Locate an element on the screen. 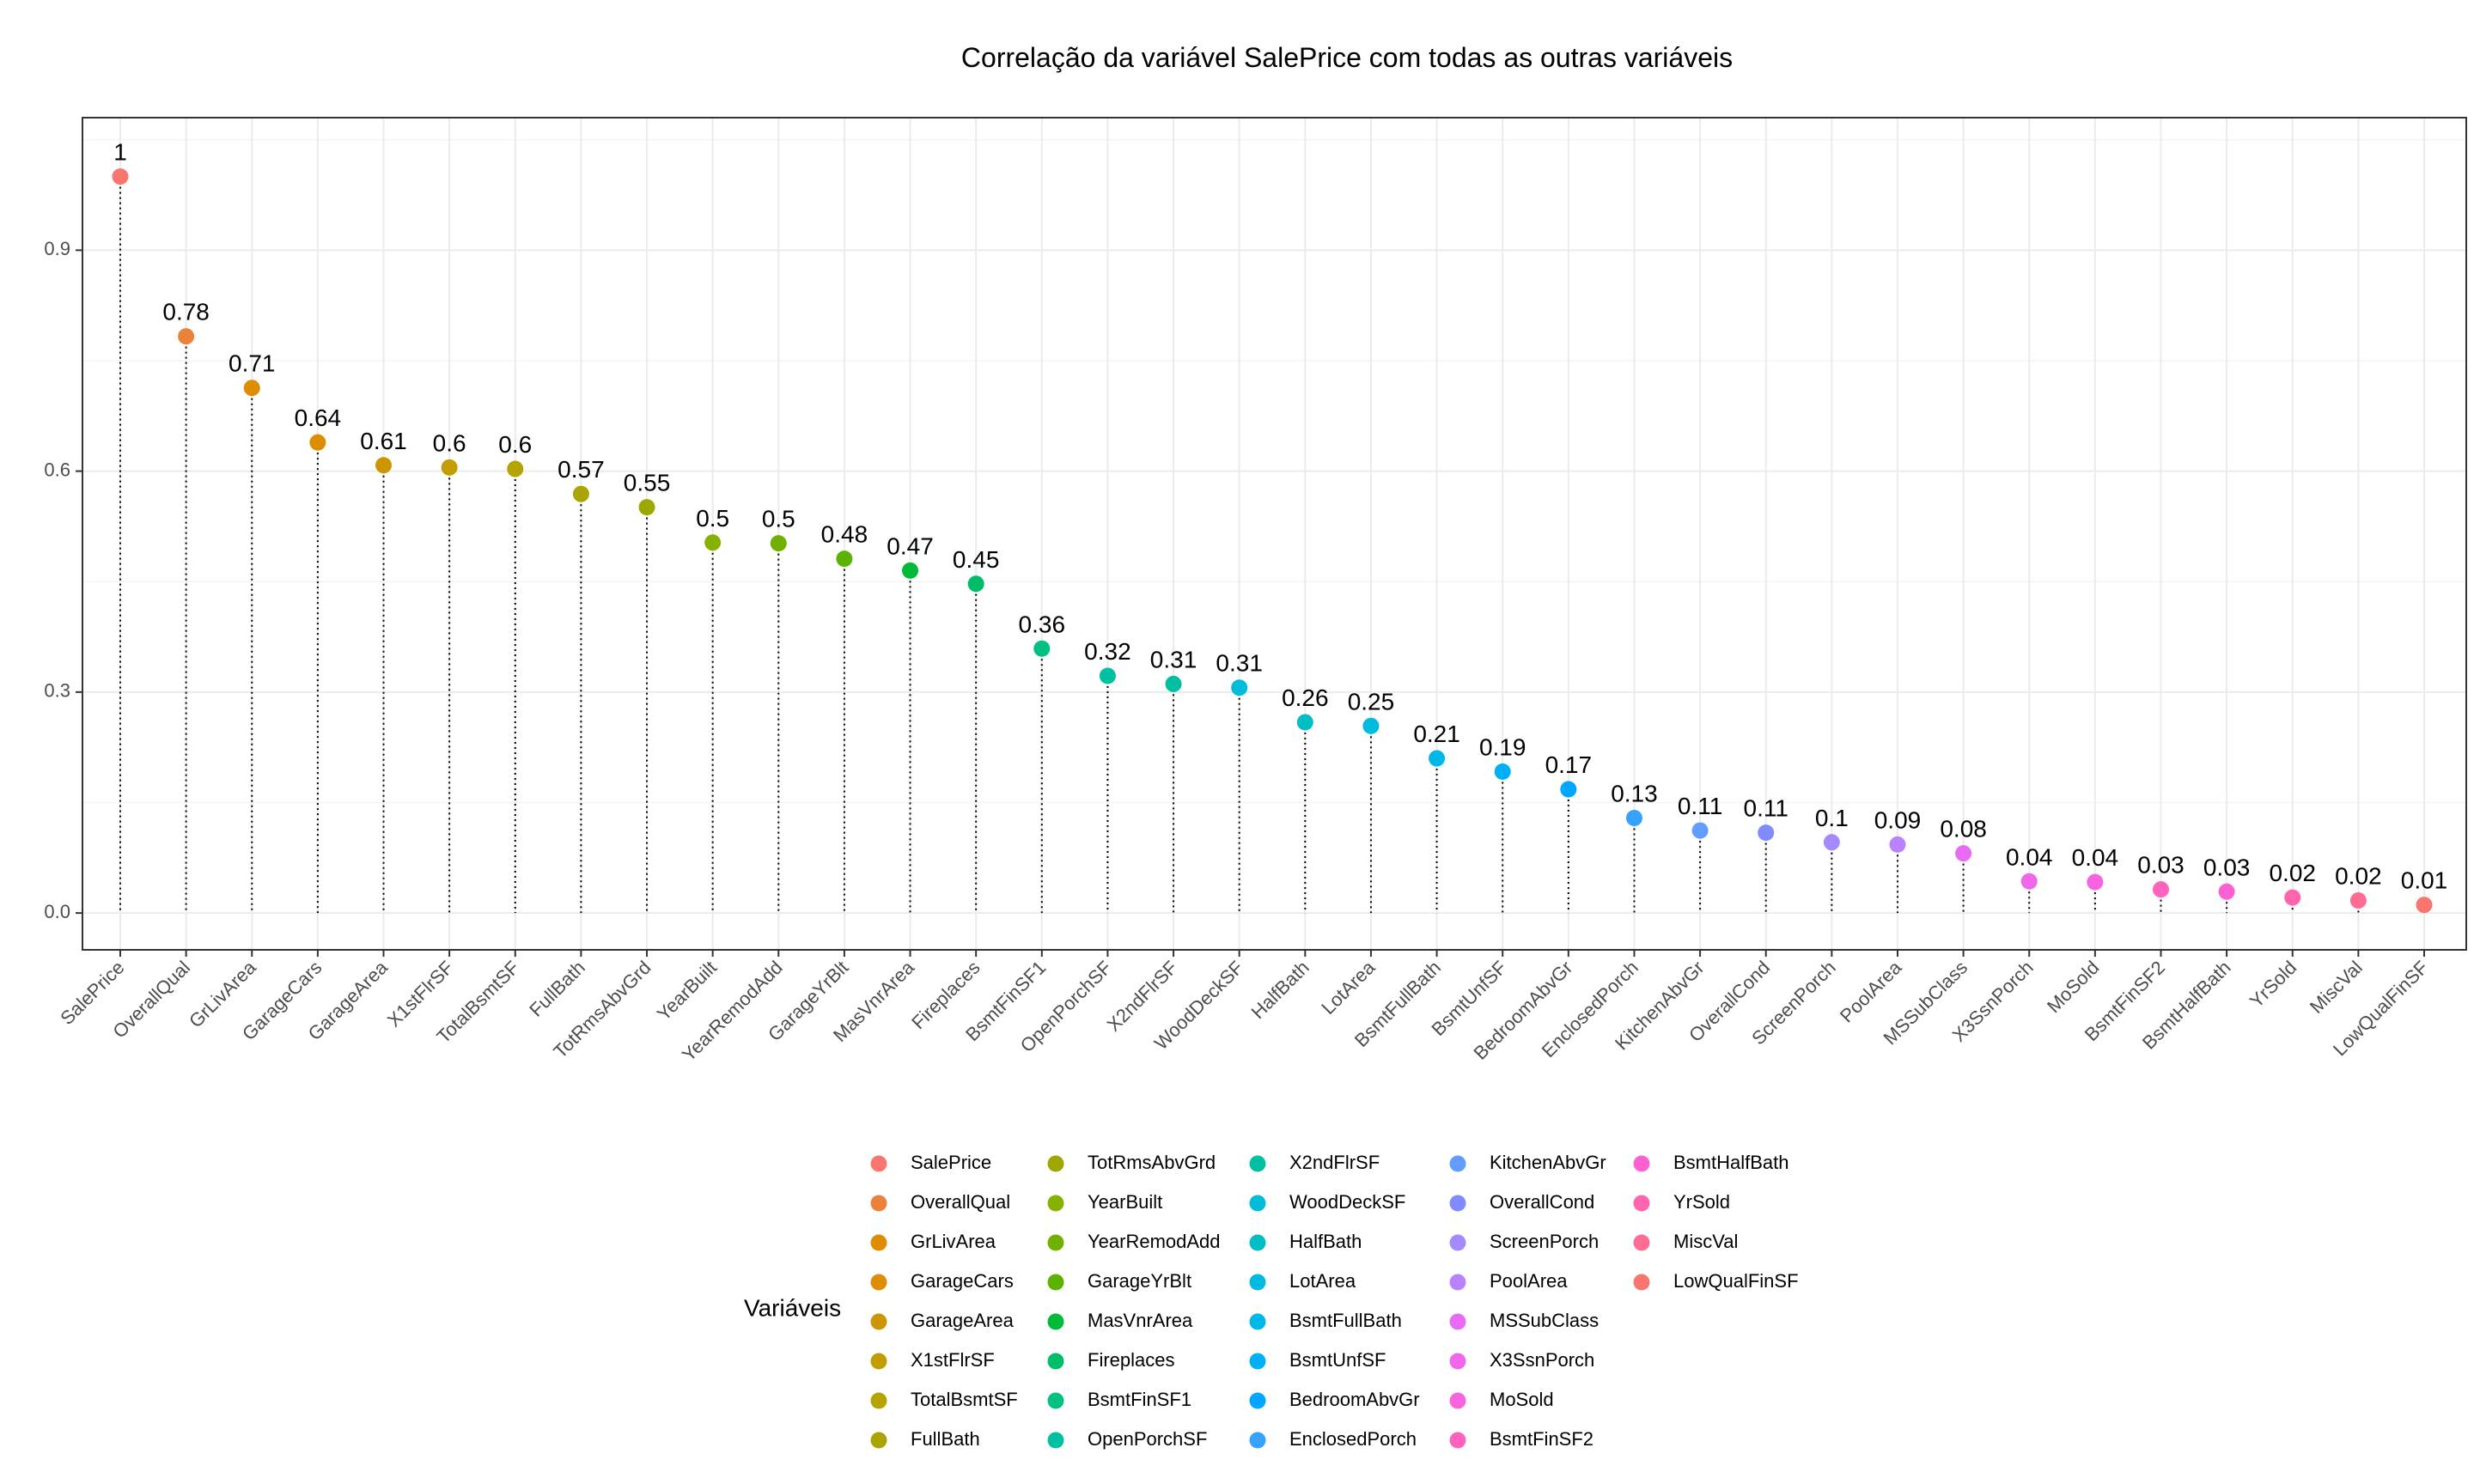  point-SalePrice is located at coordinates (120, 177).